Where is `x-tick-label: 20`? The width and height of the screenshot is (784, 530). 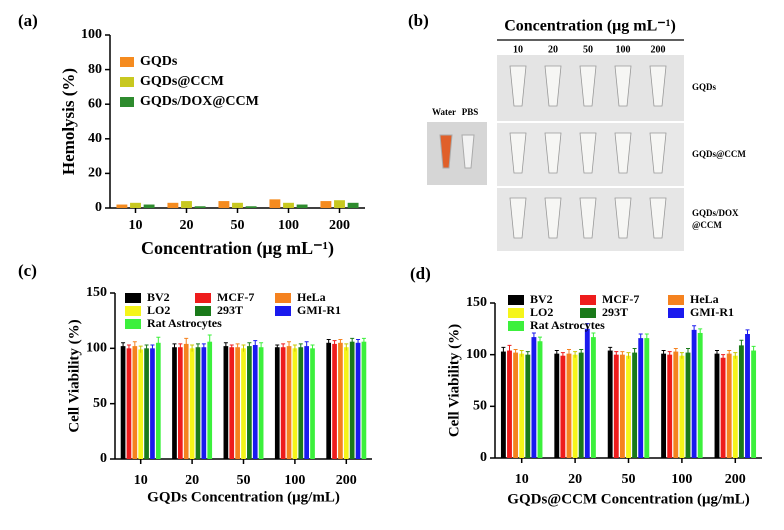
x-tick-label: 20 is located at coordinates (192, 480).